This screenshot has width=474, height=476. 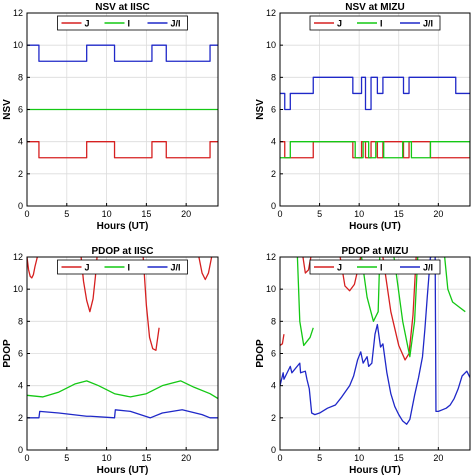 What do you see at coordinates (374, 7) in the screenshot?
I see `chart-title: NSV at MIZU` at bounding box center [374, 7].